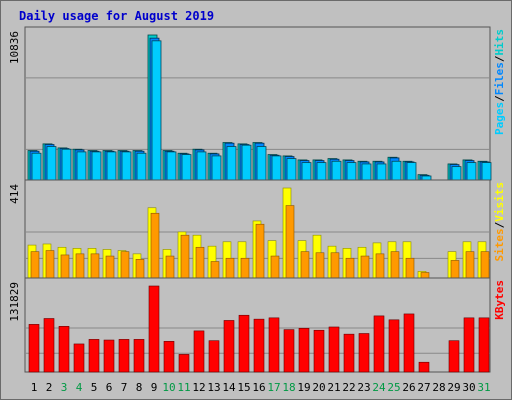 The height and width of the screenshot is (400, 512). I want to click on y-max-label: 10836, so click(14, 47).